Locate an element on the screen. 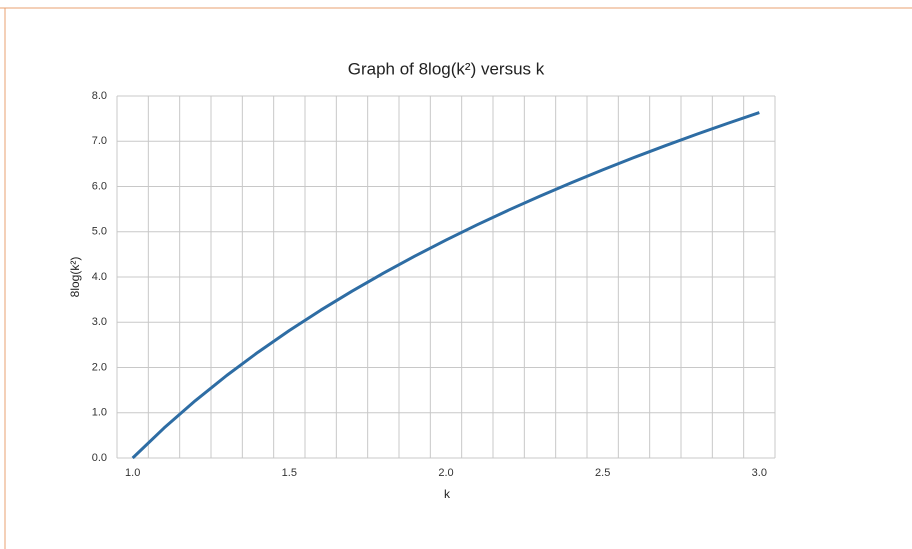 The image size is (912, 549). x-tick-label: 2.0 is located at coordinates (445, 473).